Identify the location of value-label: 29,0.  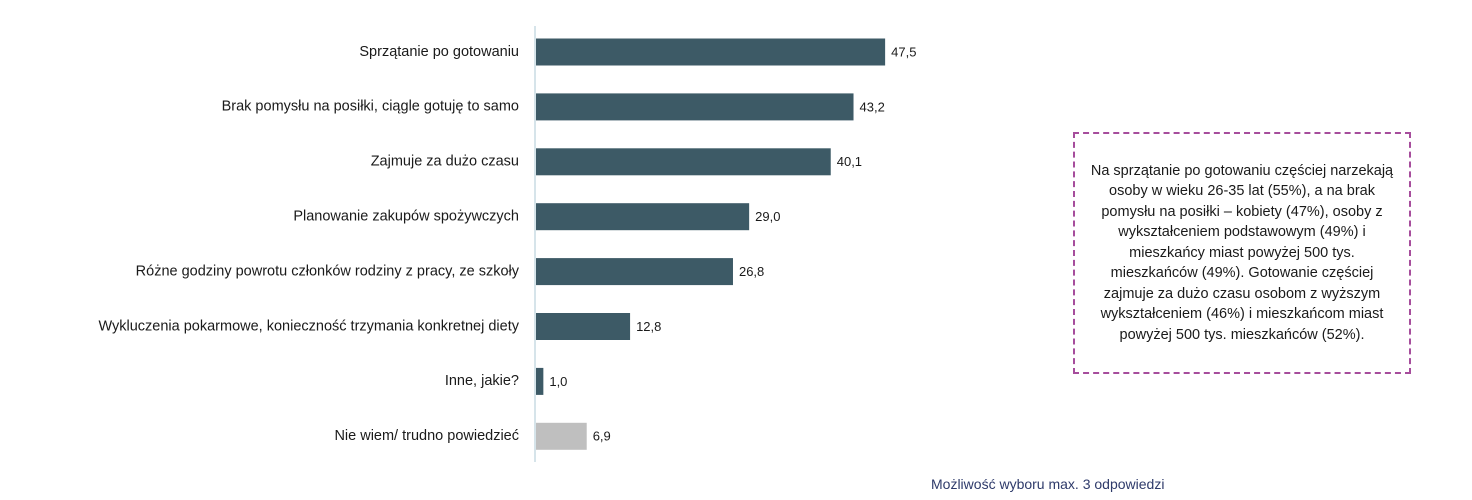
(767, 216).